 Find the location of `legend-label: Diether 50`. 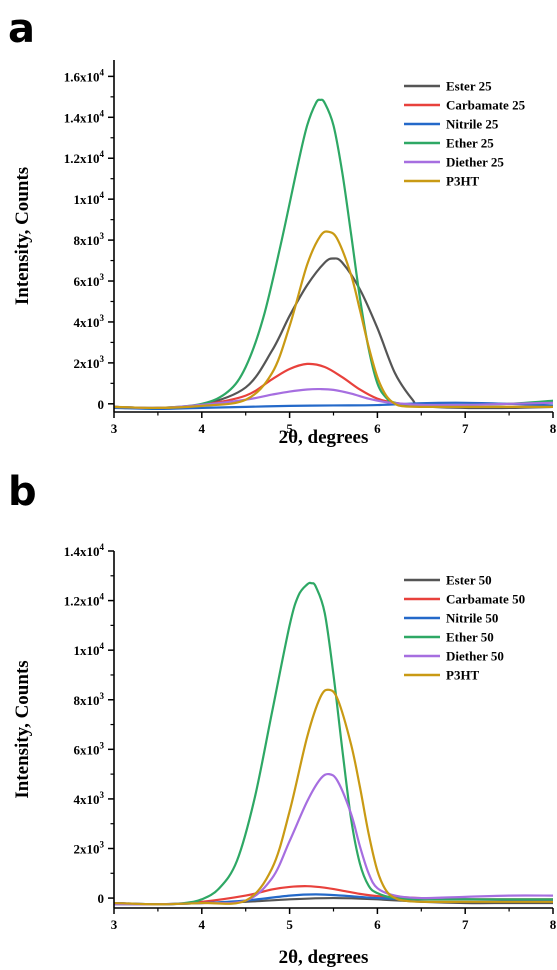

legend-label: Diether 50 is located at coordinates (475, 656).